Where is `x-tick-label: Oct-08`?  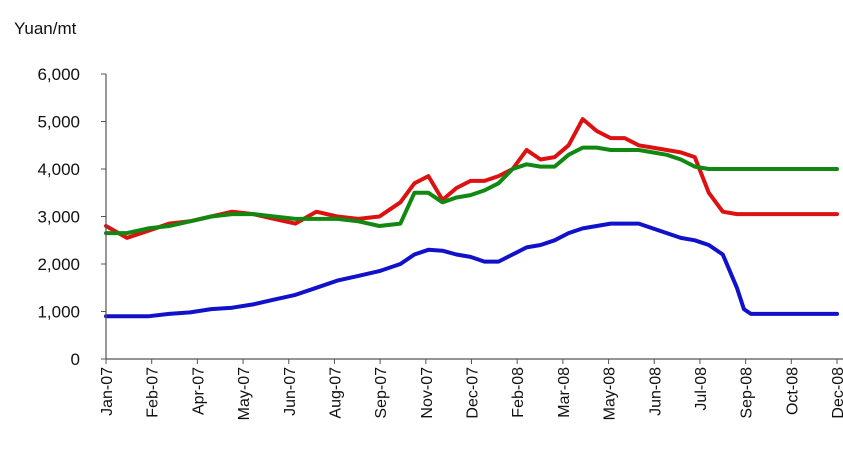 x-tick-label: Oct-08 is located at coordinates (792, 391).